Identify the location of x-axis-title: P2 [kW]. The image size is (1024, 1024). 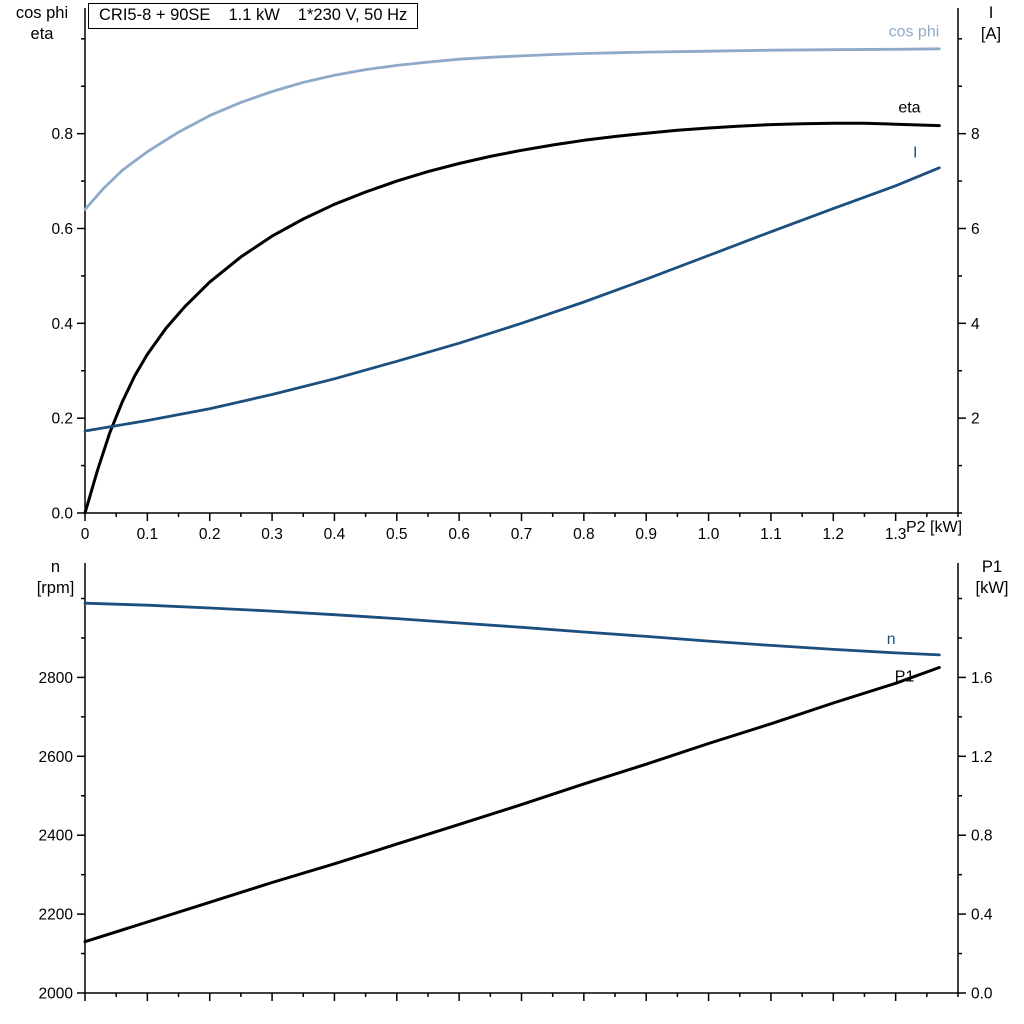
(934, 527).